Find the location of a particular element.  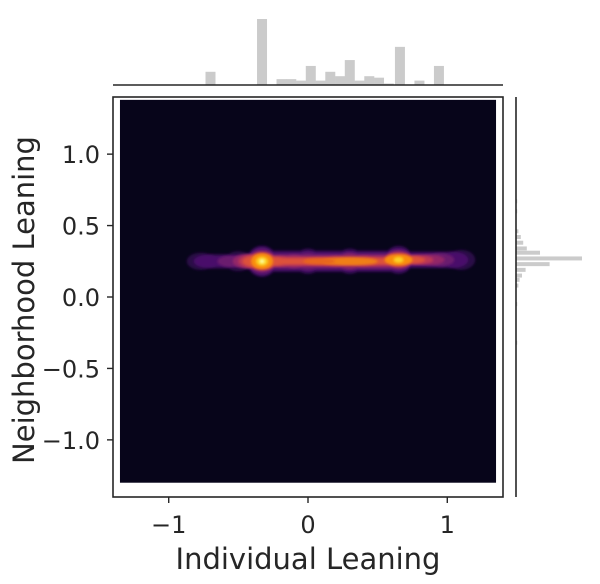

y-tick-label: 0.0 is located at coordinates (81, 298).